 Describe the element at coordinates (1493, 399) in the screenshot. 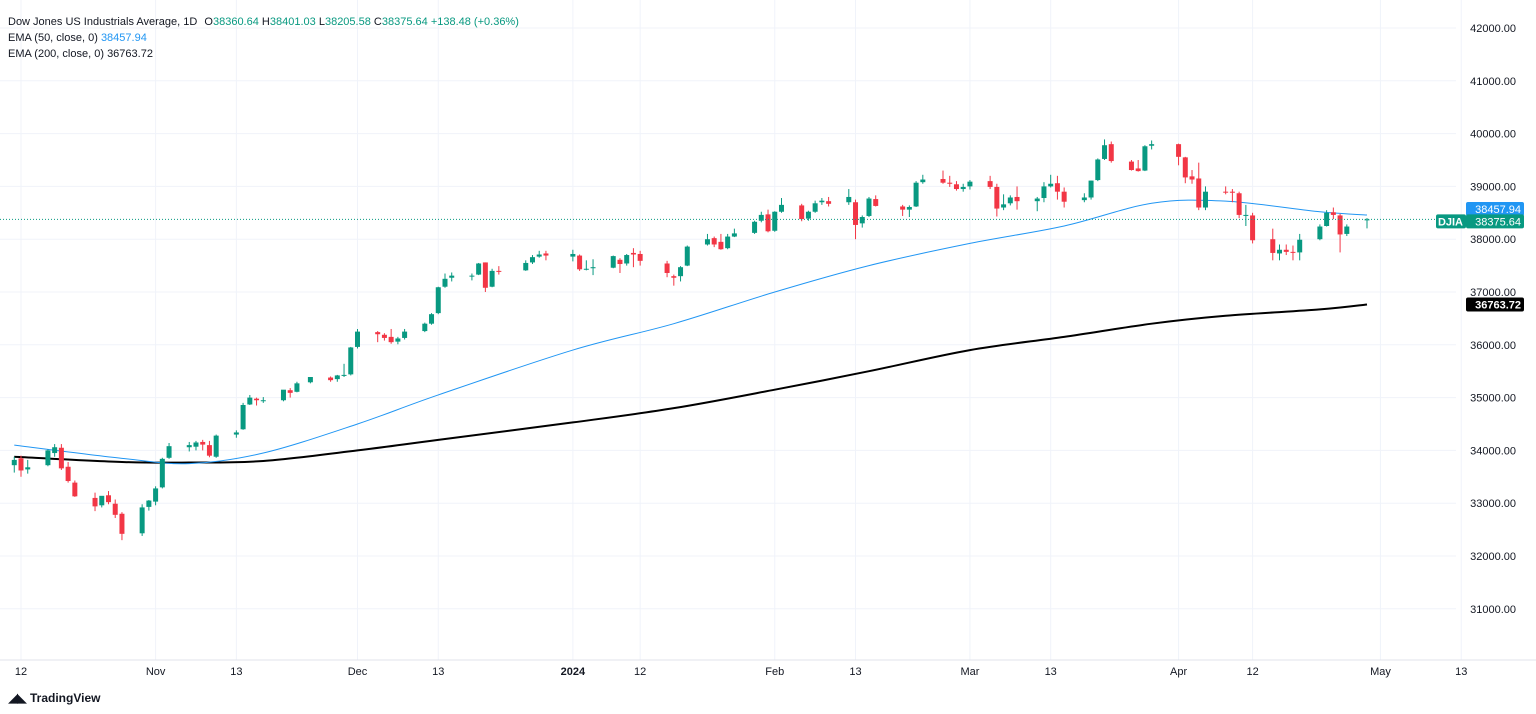

I see `y-tick-label: 35000.00` at that location.